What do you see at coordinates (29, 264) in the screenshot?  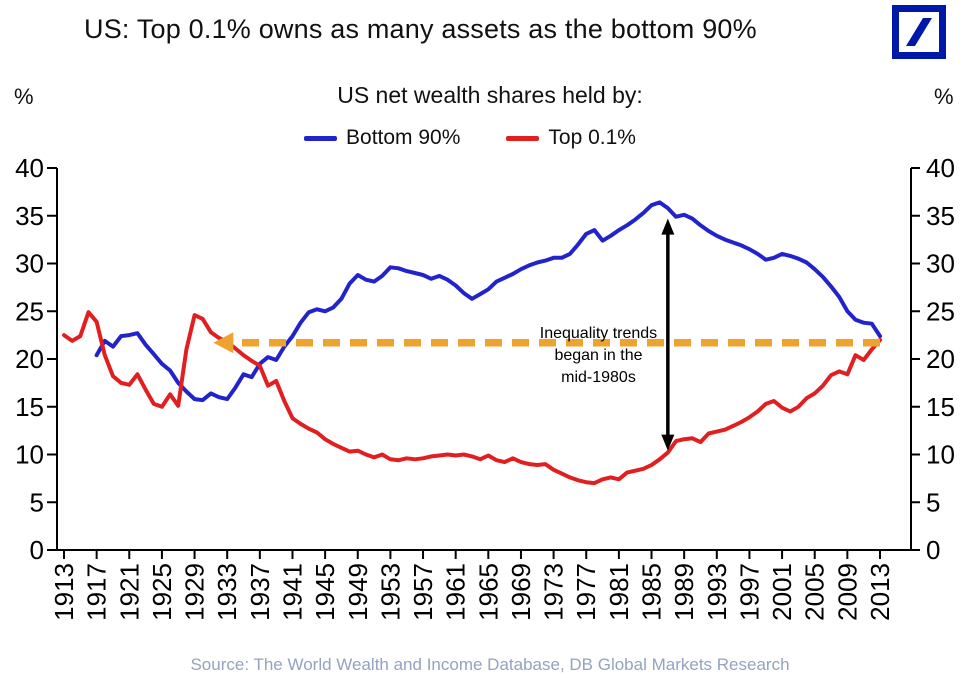 I see `y-tick-label-left: 30` at bounding box center [29, 264].